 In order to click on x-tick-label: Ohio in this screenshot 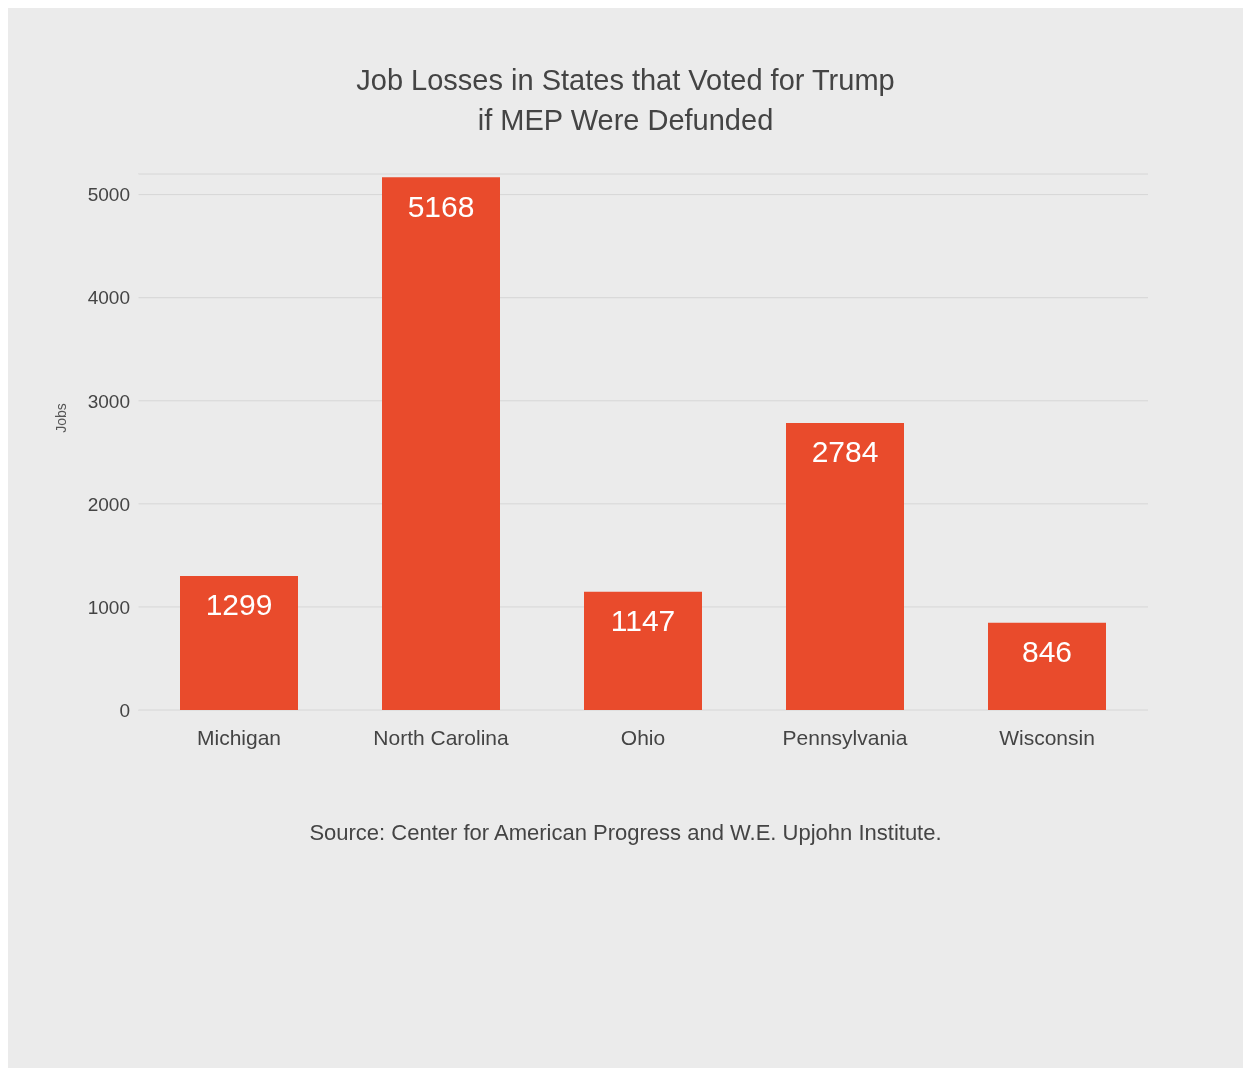, I will do `click(643, 737)`.